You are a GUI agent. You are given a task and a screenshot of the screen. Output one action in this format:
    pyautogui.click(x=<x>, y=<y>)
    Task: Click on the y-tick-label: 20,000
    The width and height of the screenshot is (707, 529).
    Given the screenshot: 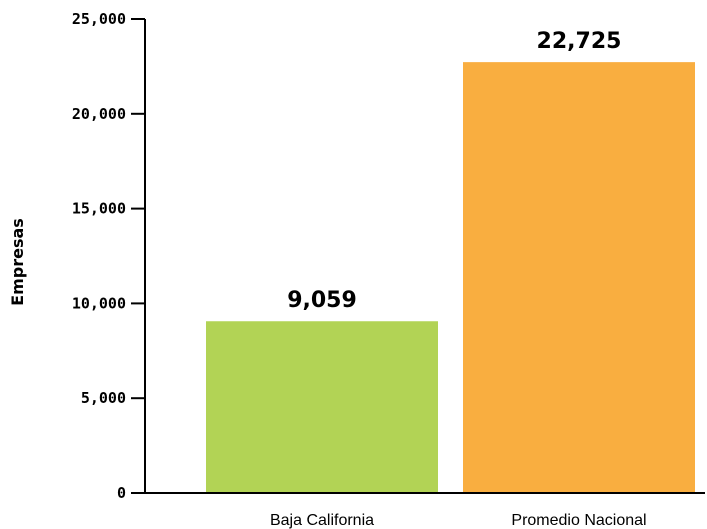 What is the action you would take?
    pyautogui.click(x=99, y=114)
    